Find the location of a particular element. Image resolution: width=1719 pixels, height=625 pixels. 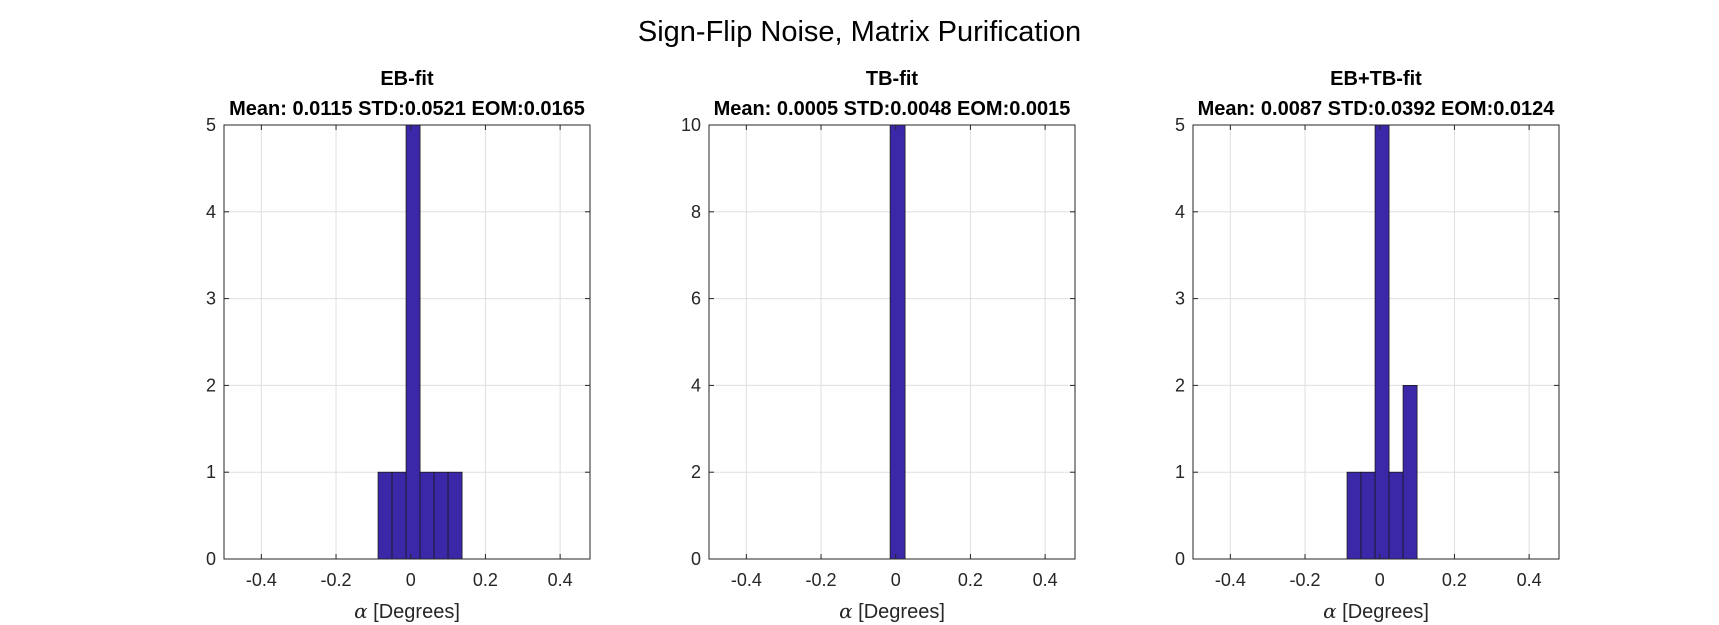

axes-subtitle: Mean: 0.0115 STD:0.0521 EOM:0.0165 is located at coordinates (407, 109).